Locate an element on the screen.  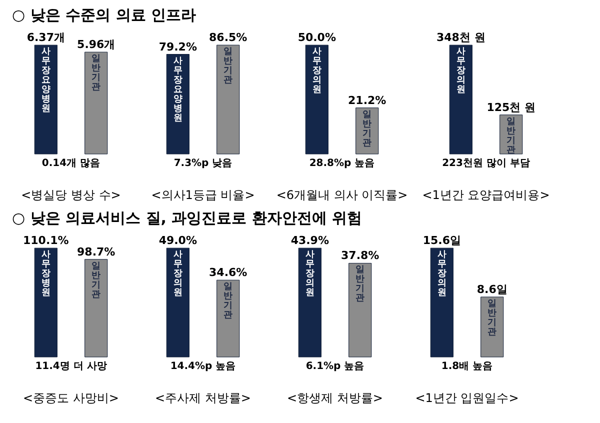
text: <6개월내 의사 이직률> is located at coordinates (342, 195).